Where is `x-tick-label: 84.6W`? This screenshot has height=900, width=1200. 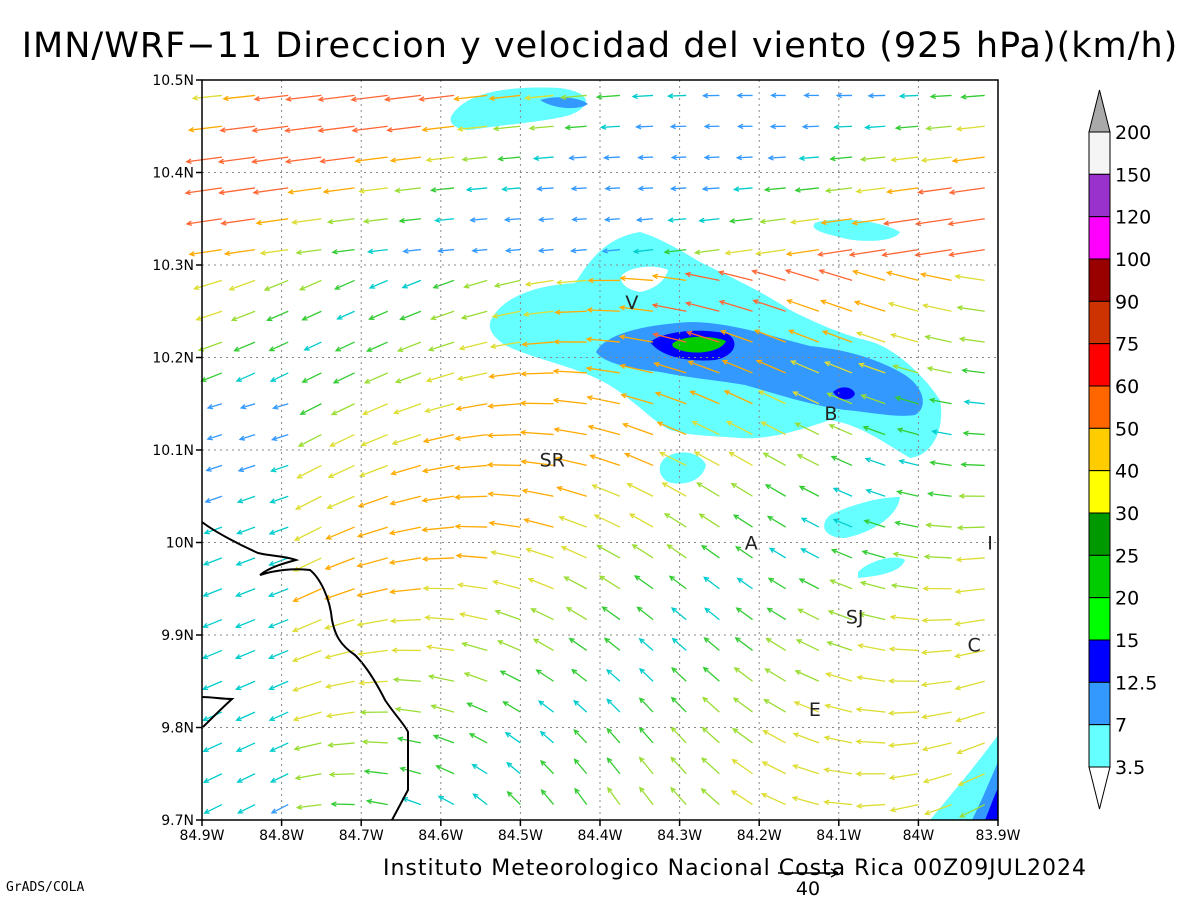 x-tick-label: 84.6W is located at coordinates (440, 836).